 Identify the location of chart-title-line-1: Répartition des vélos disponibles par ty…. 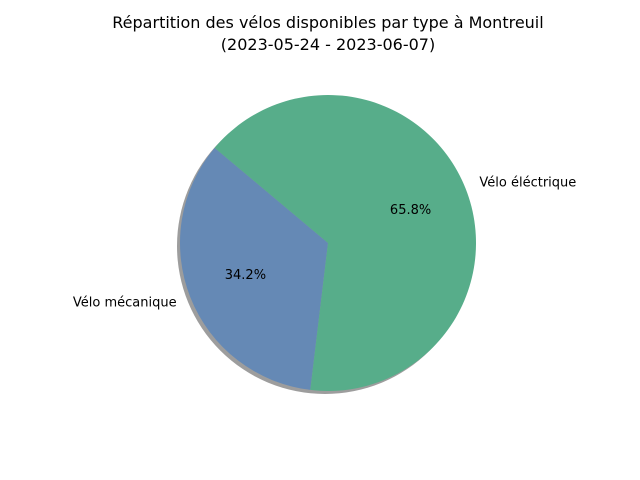
(327, 22).